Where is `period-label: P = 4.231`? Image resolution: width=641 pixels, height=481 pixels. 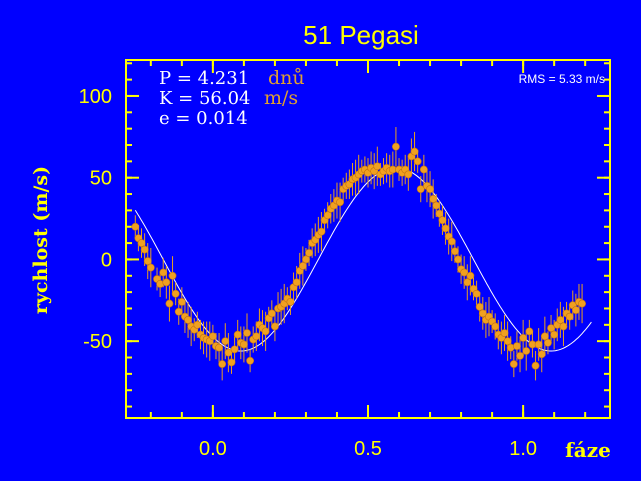
period-label: P = 4.231 is located at coordinates (204, 78).